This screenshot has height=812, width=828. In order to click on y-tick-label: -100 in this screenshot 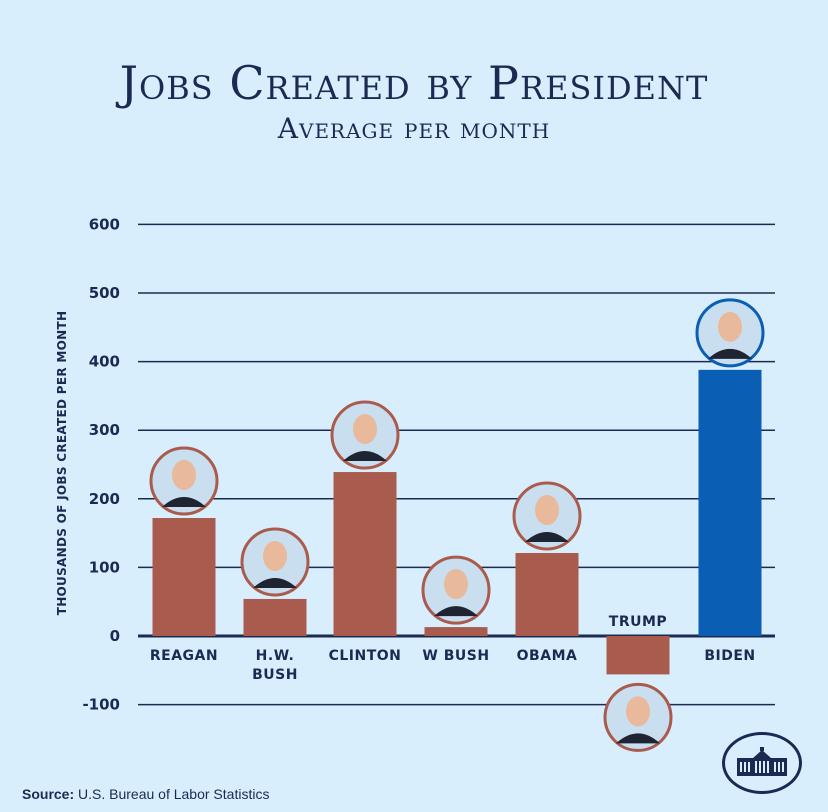, I will do `click(101, 705)`.